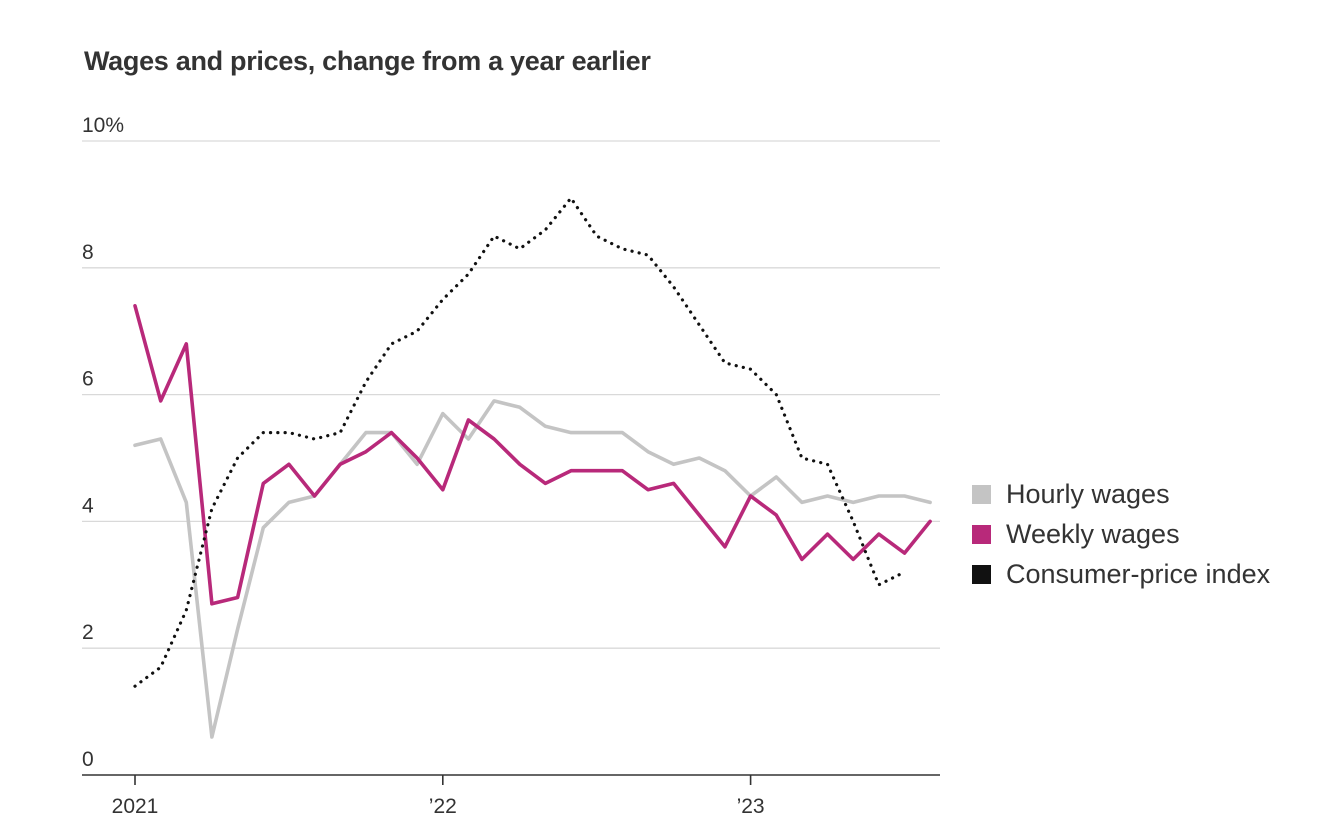 Image resolution: width=1337 pixels, height=840 pixels. I want to click on legend-swatch-hourly, so click(981, 494).